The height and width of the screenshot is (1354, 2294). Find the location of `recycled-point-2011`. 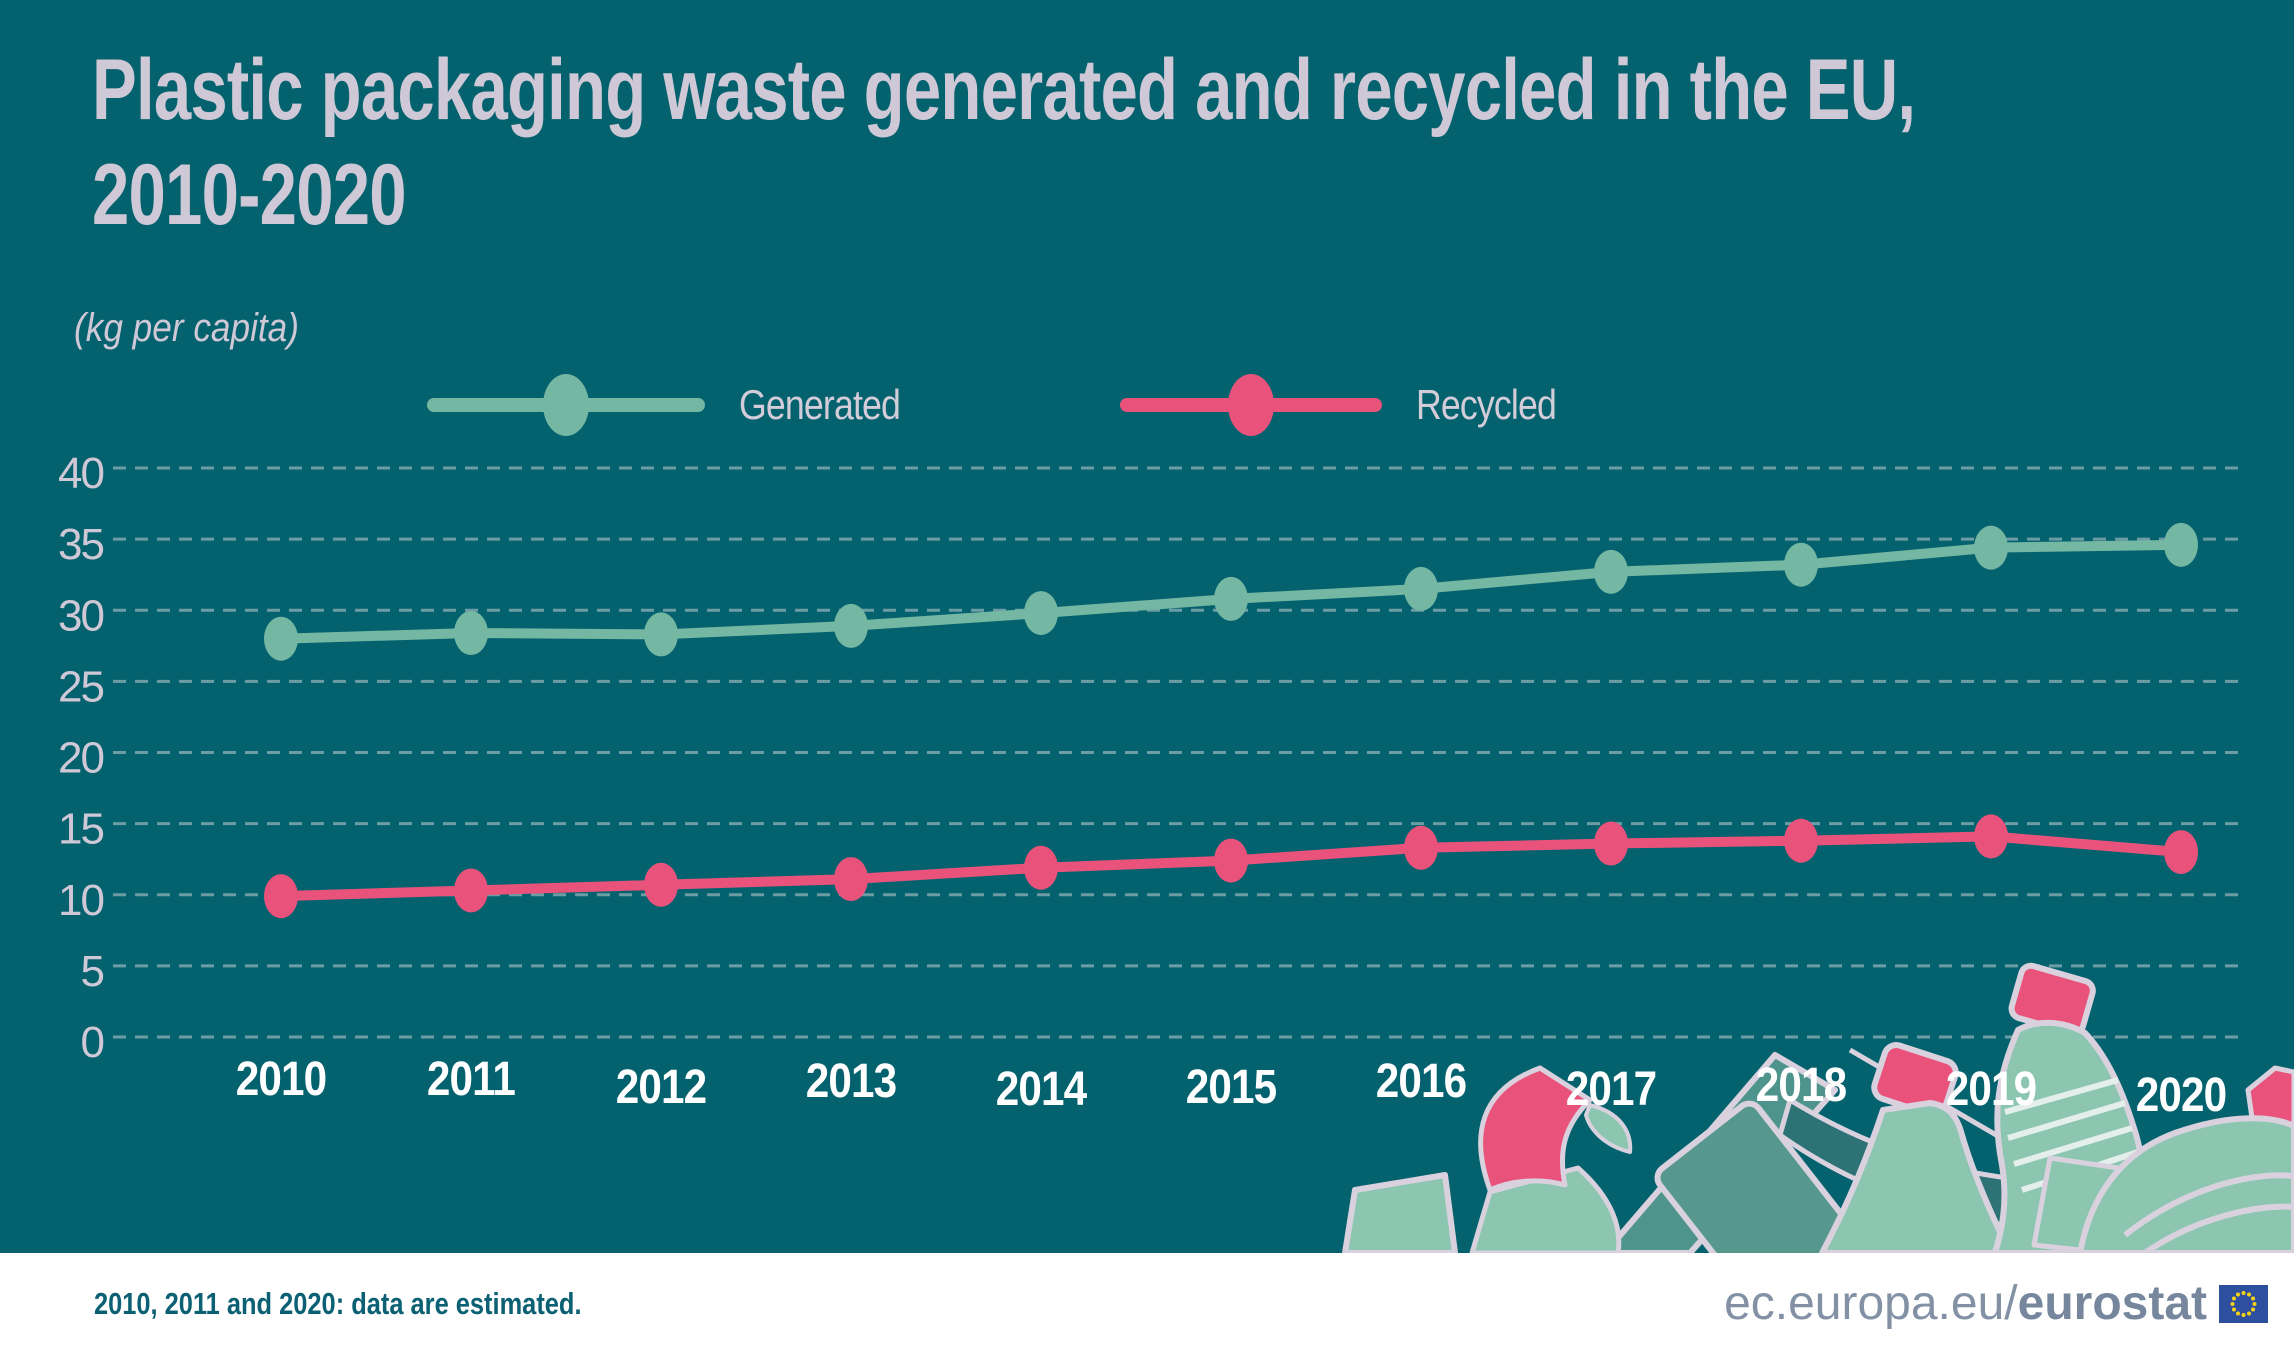

recycled-point-2011 is located at coordinates (471, 890).